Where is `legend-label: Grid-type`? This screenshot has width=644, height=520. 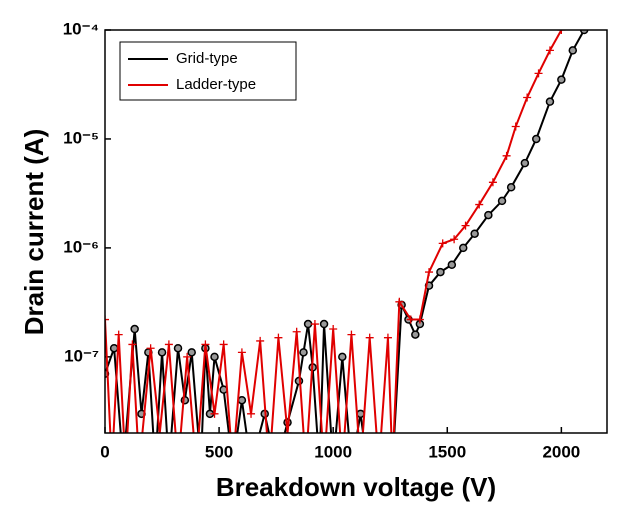 legend-label: Grid-type is located at coordinates (207, 58).